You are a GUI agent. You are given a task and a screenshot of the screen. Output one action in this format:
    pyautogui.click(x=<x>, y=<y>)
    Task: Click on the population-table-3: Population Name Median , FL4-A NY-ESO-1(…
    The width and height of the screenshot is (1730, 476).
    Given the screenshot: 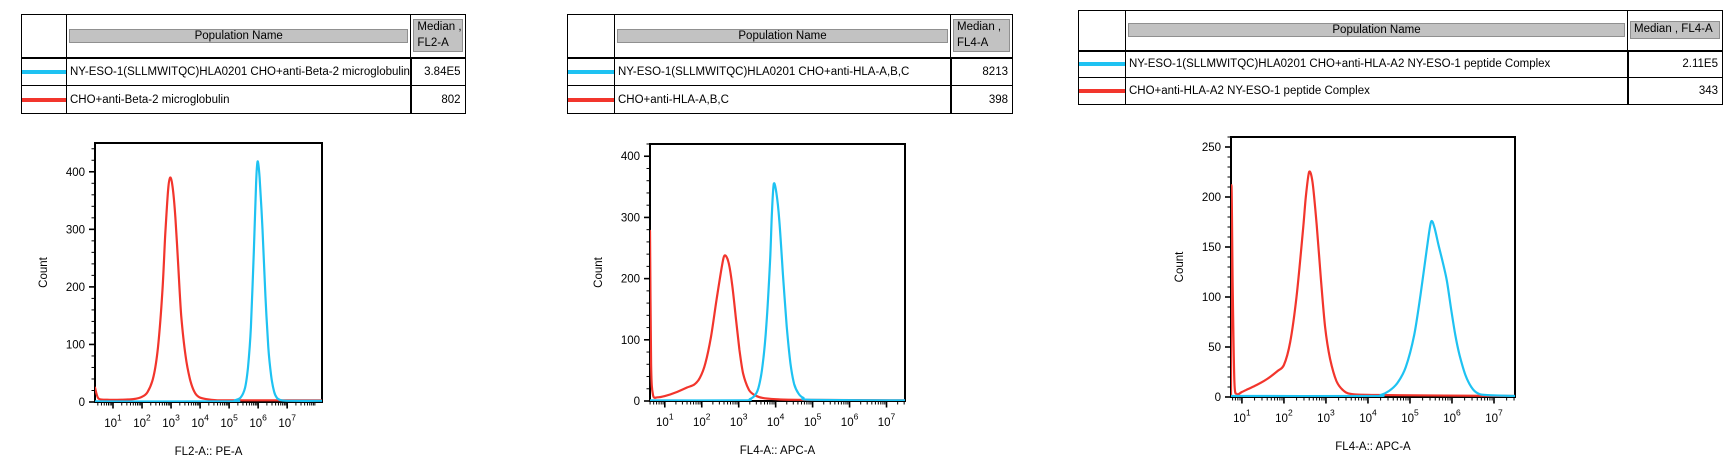 What is the action you would take?
    pyautogui.click(x=1400, y=57)
    